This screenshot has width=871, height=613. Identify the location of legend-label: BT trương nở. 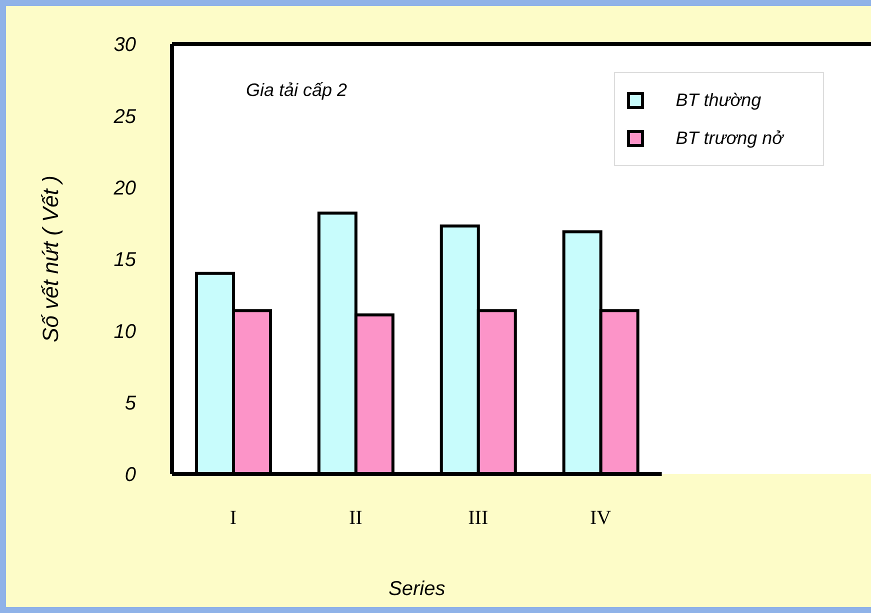
(729, 138).